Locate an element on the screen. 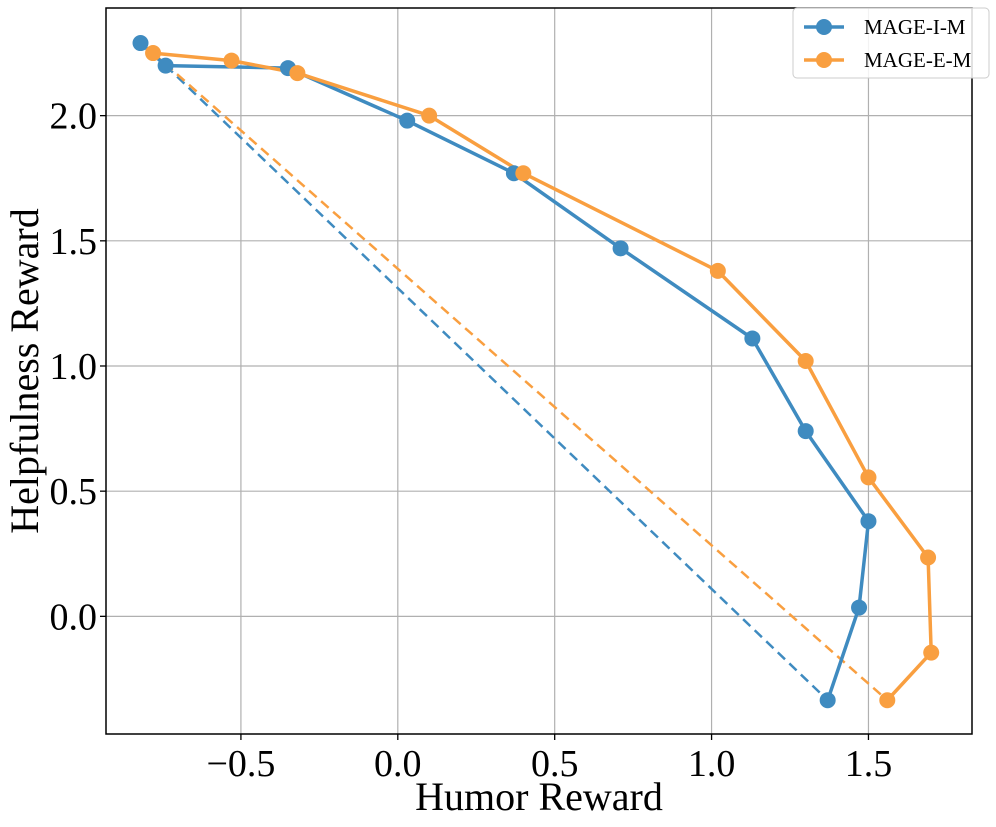 This screenshot has width=996, height=827. x-tick-label: 1.0 is located at coordinates (712, 764).